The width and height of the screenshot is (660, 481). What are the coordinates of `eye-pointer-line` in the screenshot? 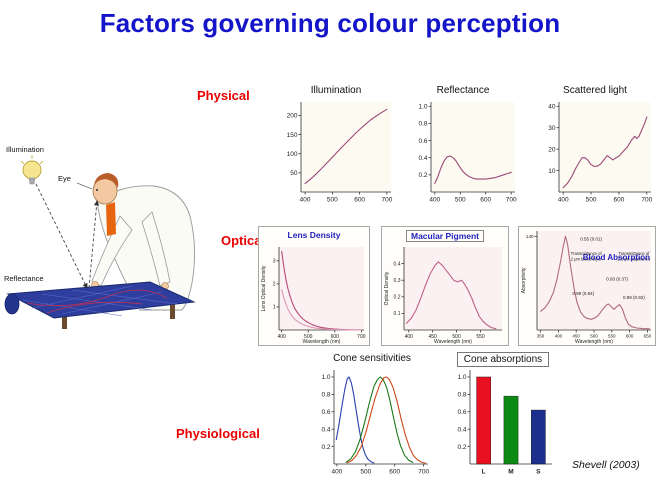 It's located at (84, 186).